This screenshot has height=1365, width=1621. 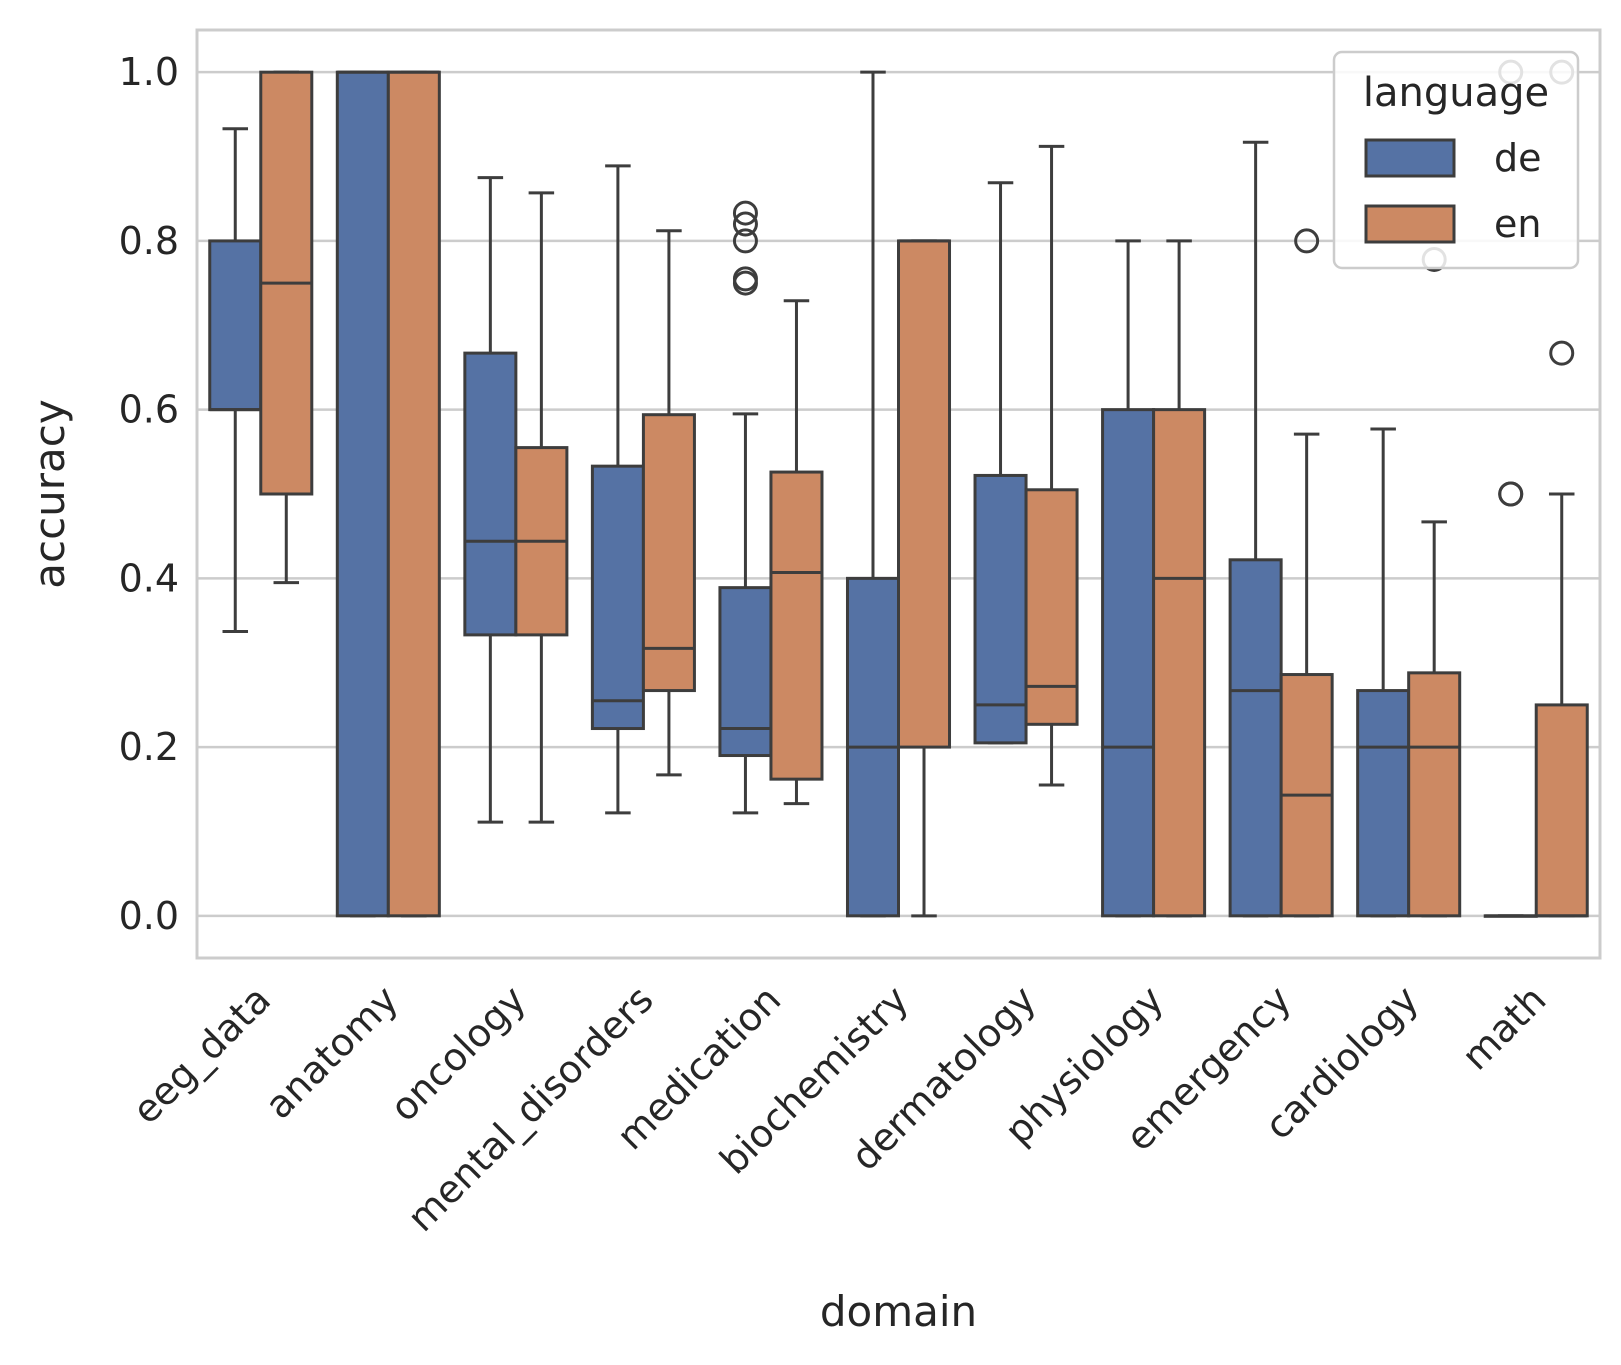 I want to click on box-en-physiology, so click(x=1179, y=578).